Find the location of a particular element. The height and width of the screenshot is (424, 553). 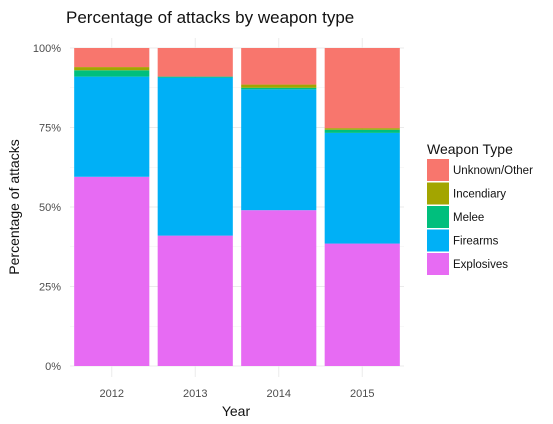

legend-swatch-explosives is located at coordinates (438, 264).